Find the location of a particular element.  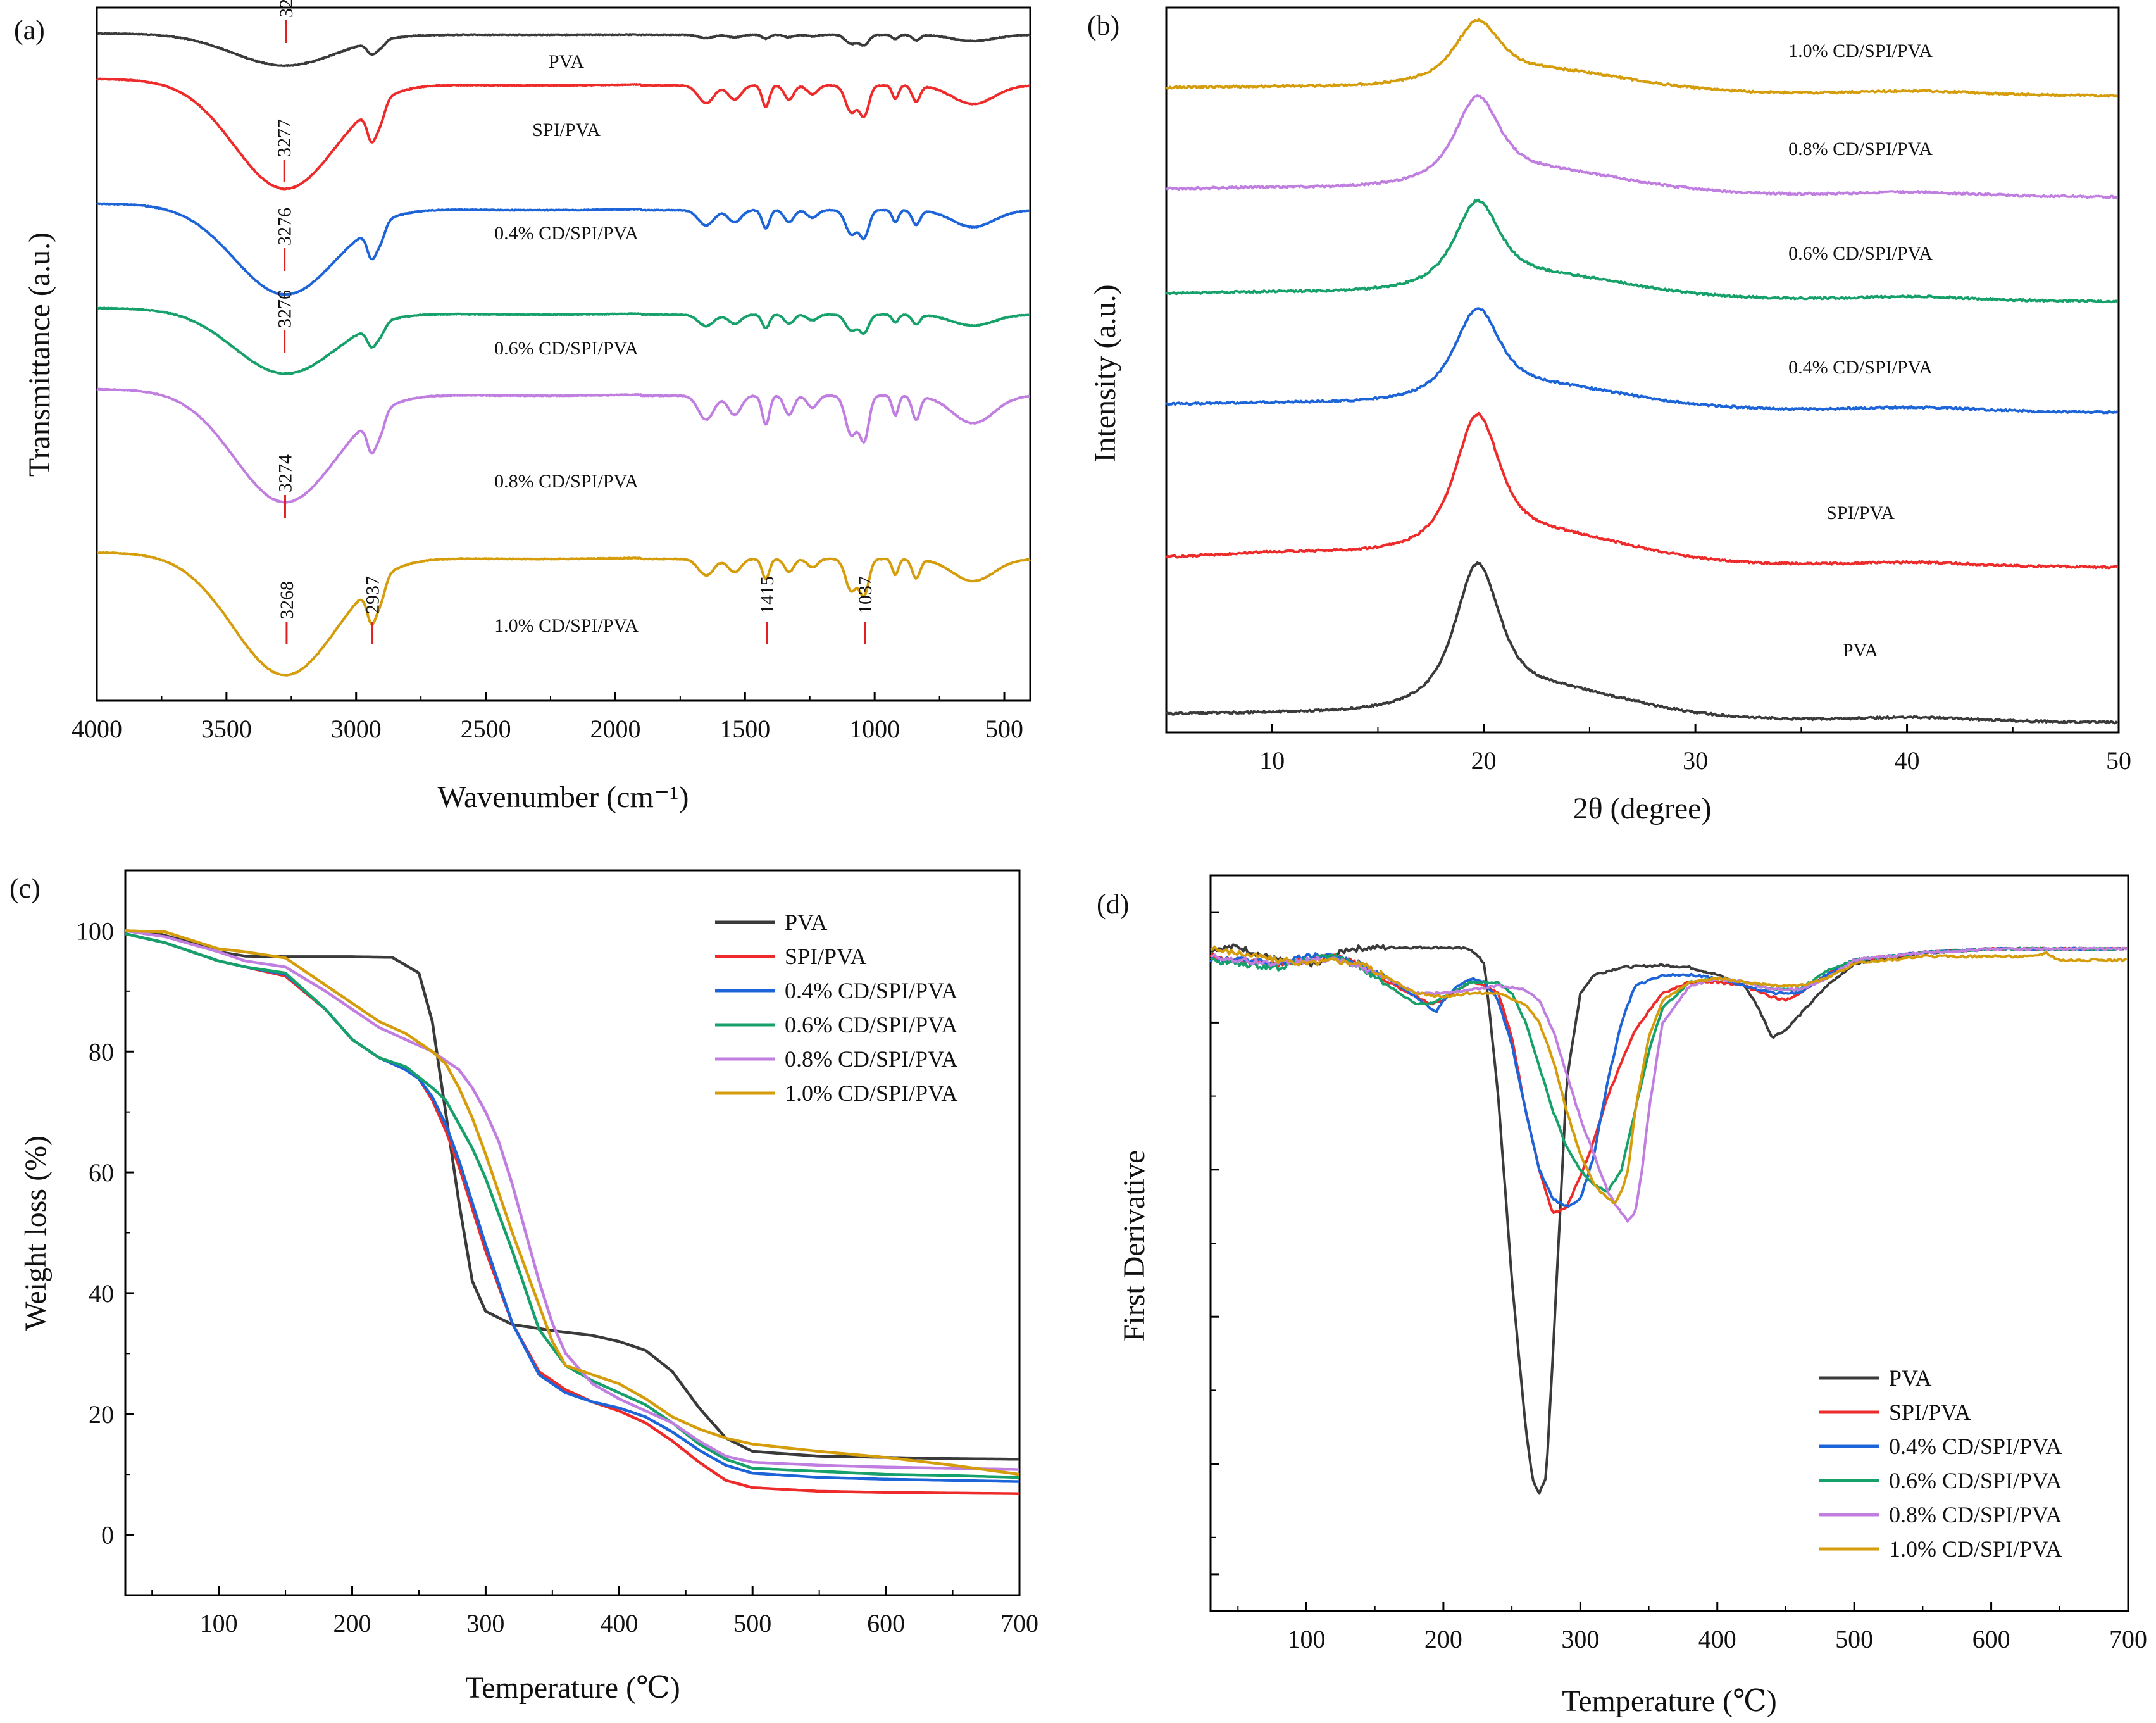

panel-c-label: (c) is located at coordinates (25, 888).